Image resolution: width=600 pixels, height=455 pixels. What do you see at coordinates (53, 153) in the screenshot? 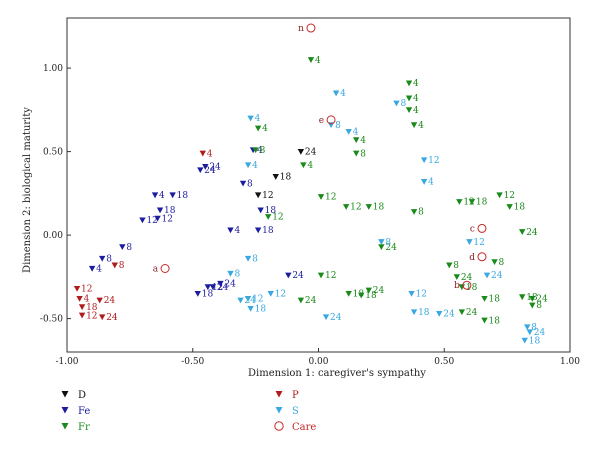
I see `y-tick-label: 0.50` at bounding box center [53, 153].